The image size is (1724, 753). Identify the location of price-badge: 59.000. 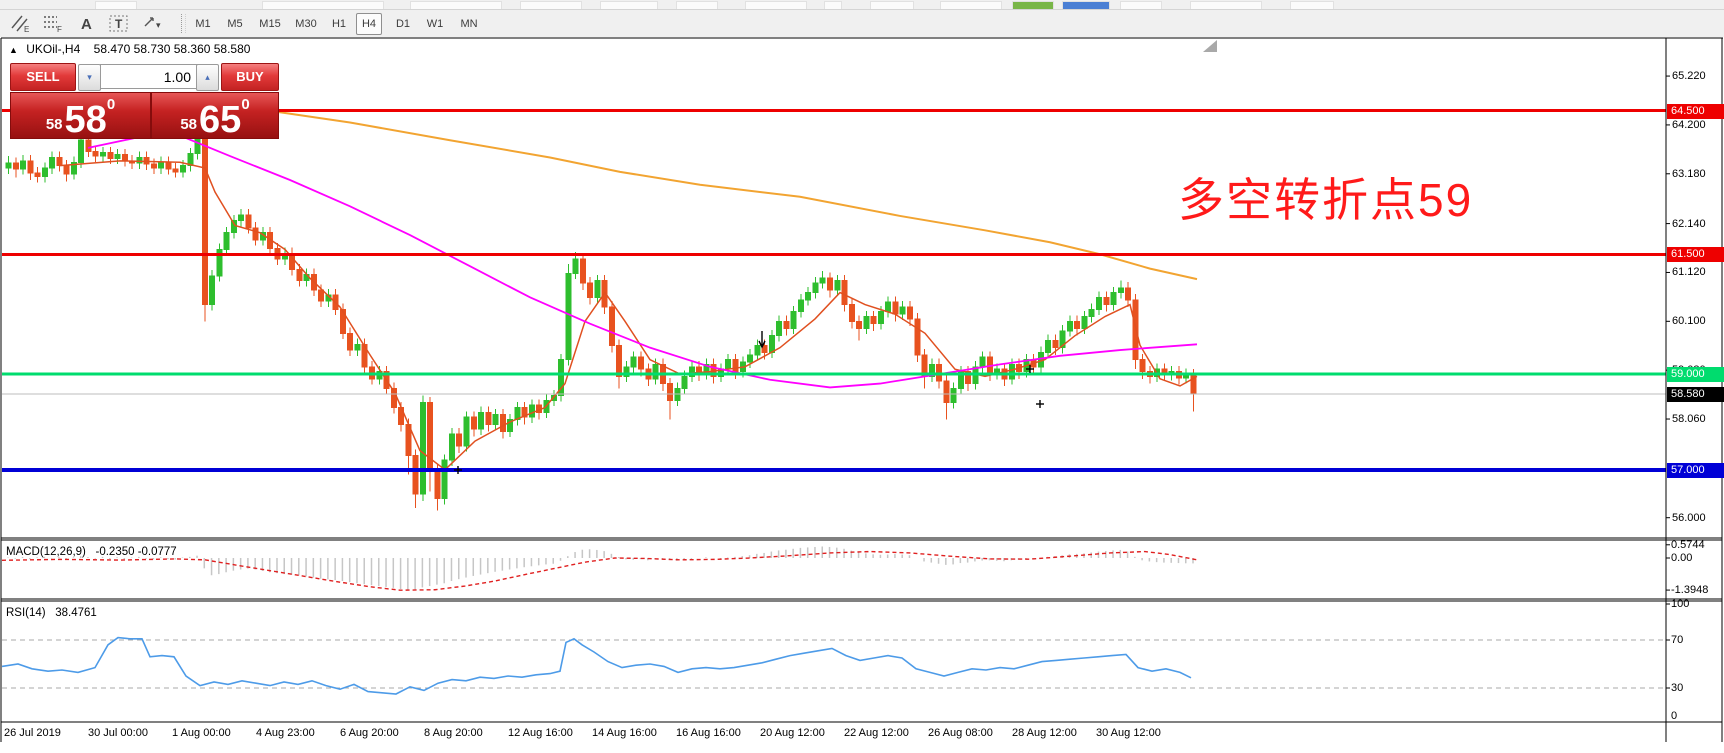
(1695, 374).